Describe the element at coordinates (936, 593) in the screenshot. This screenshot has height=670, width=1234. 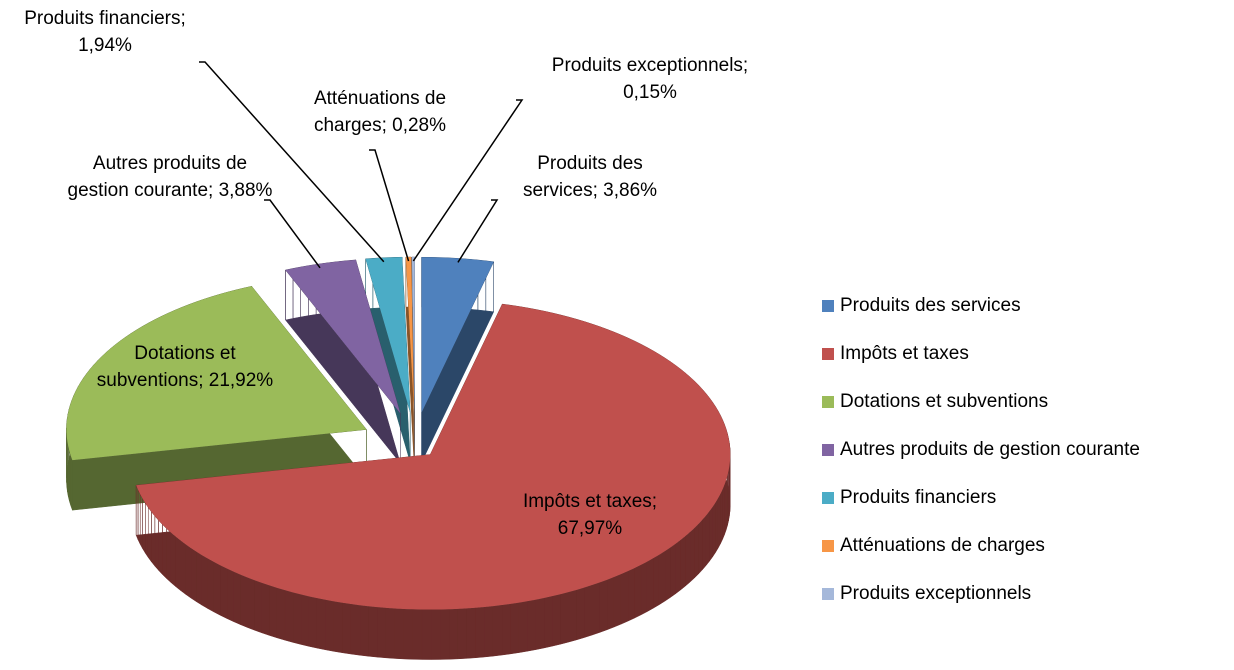
I see `legend-label: Produits exceptionnels` at that location.